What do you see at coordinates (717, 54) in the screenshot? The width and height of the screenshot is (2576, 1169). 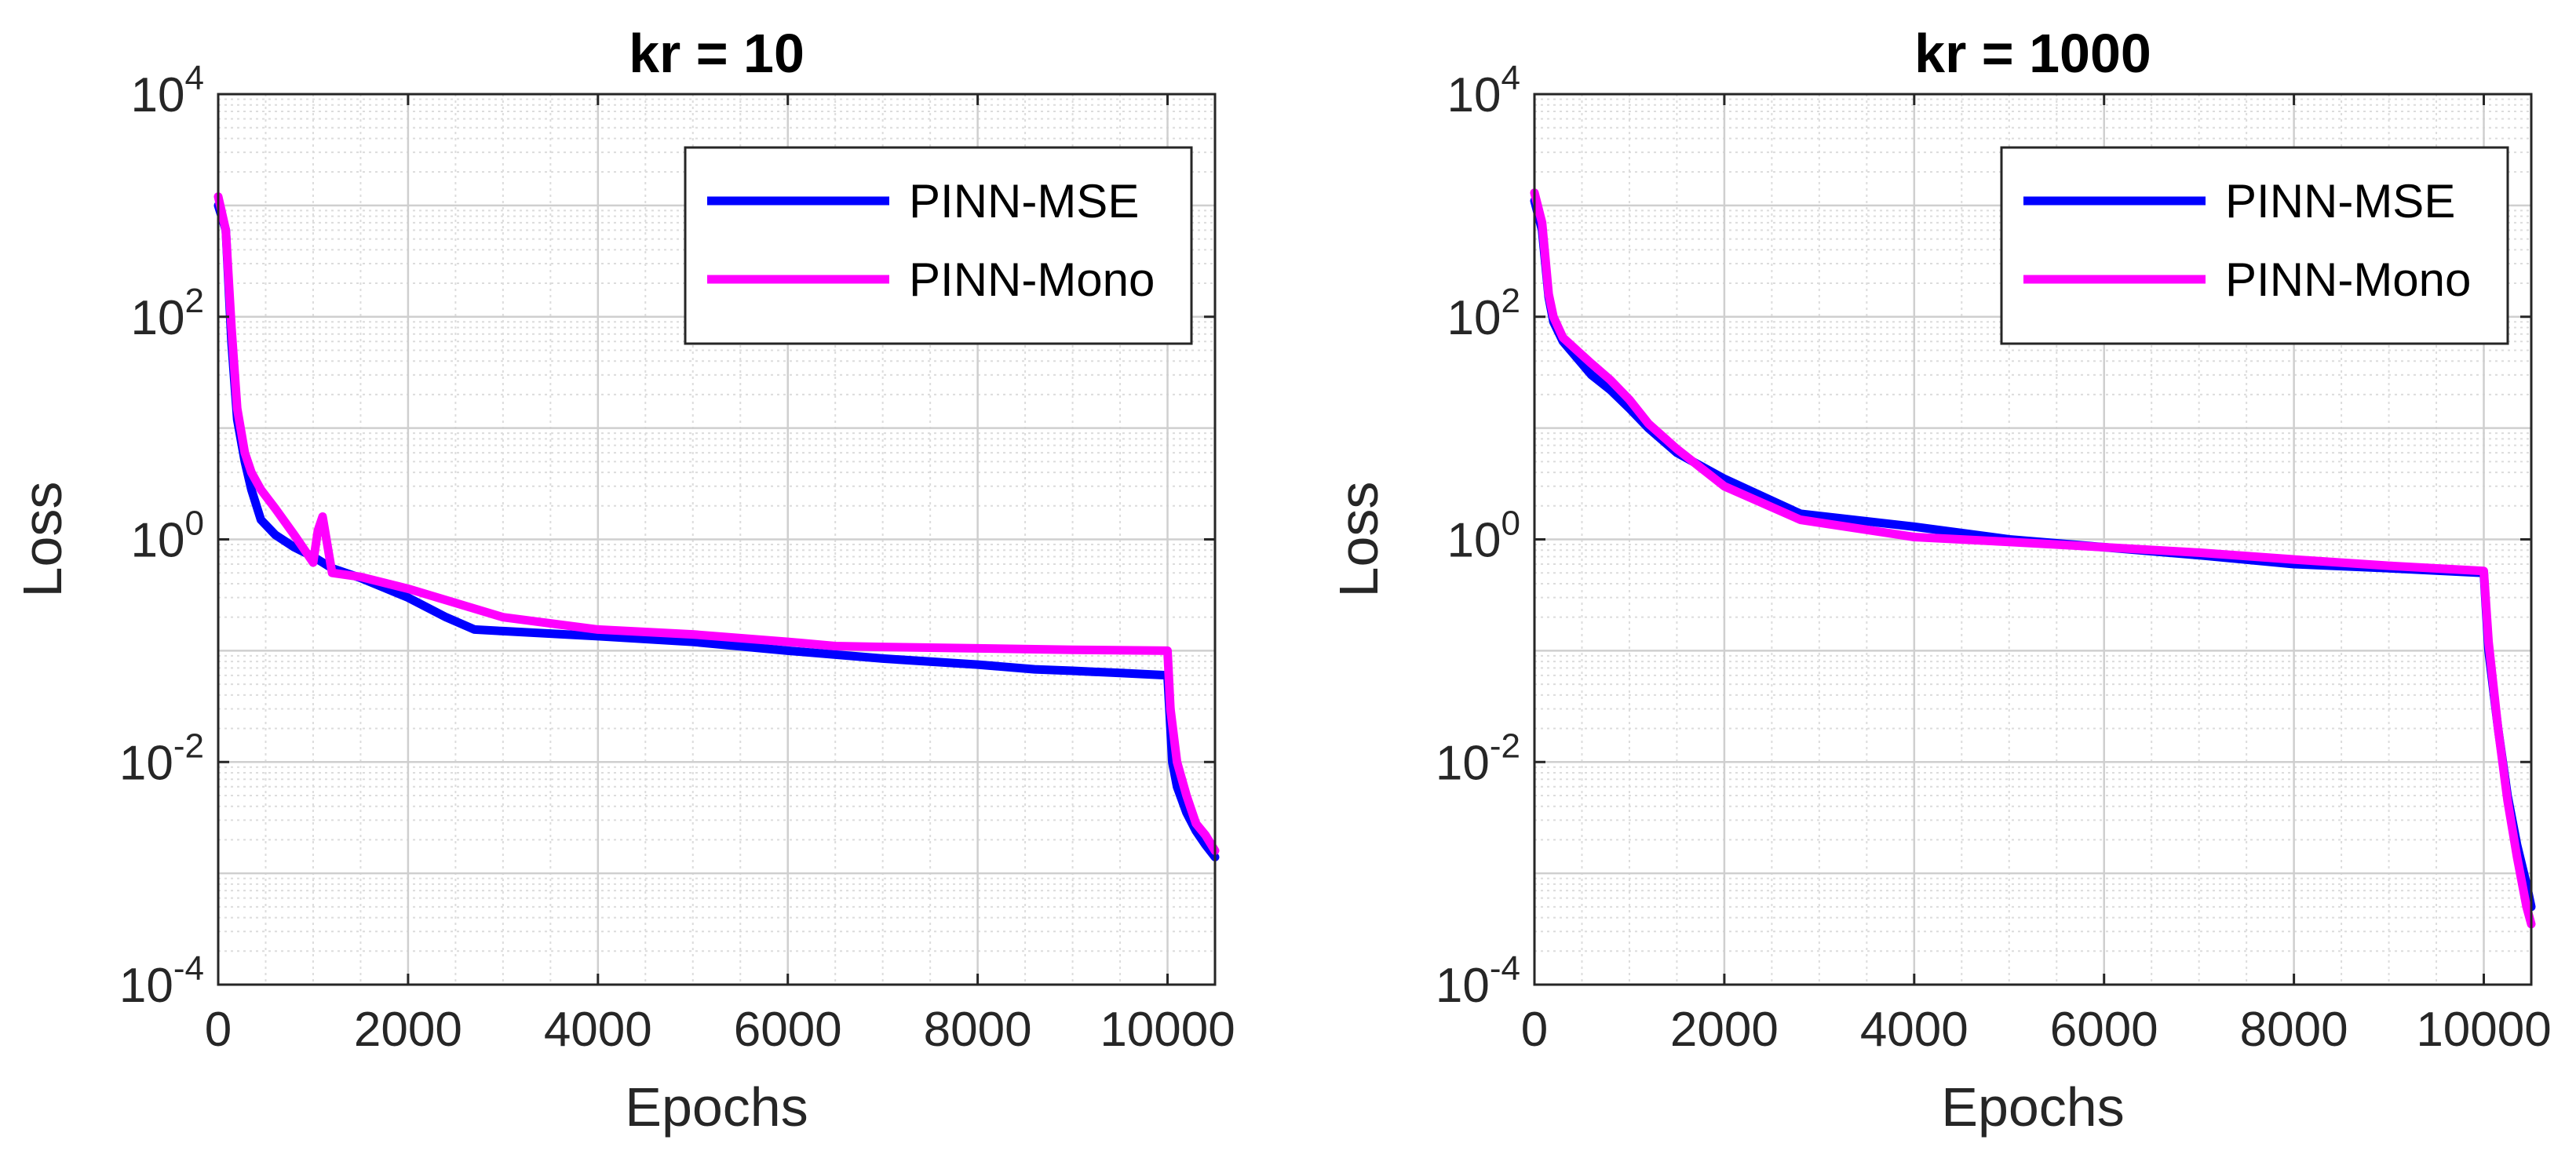 I see `chart-title: kr = 10` at bounding box center [717, 54].